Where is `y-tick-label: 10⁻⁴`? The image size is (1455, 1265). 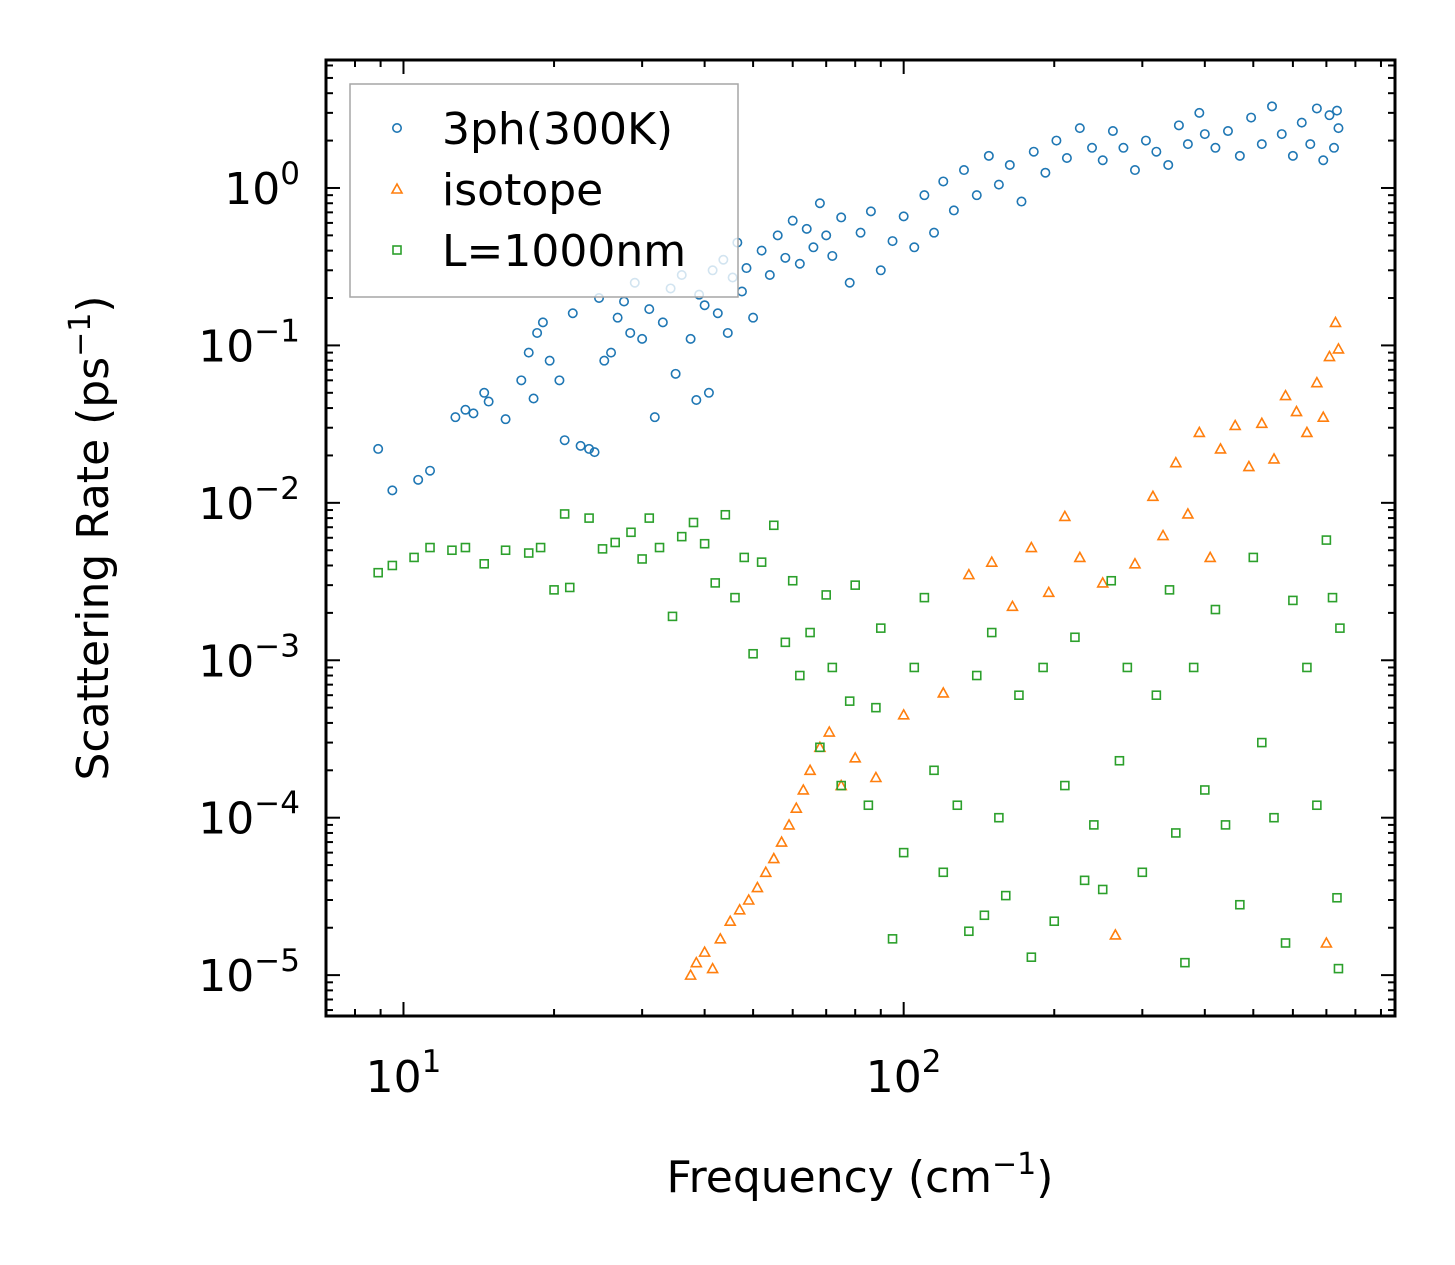
y-tick-label: 10⁻⁴ is located at coordinates (249, 815).